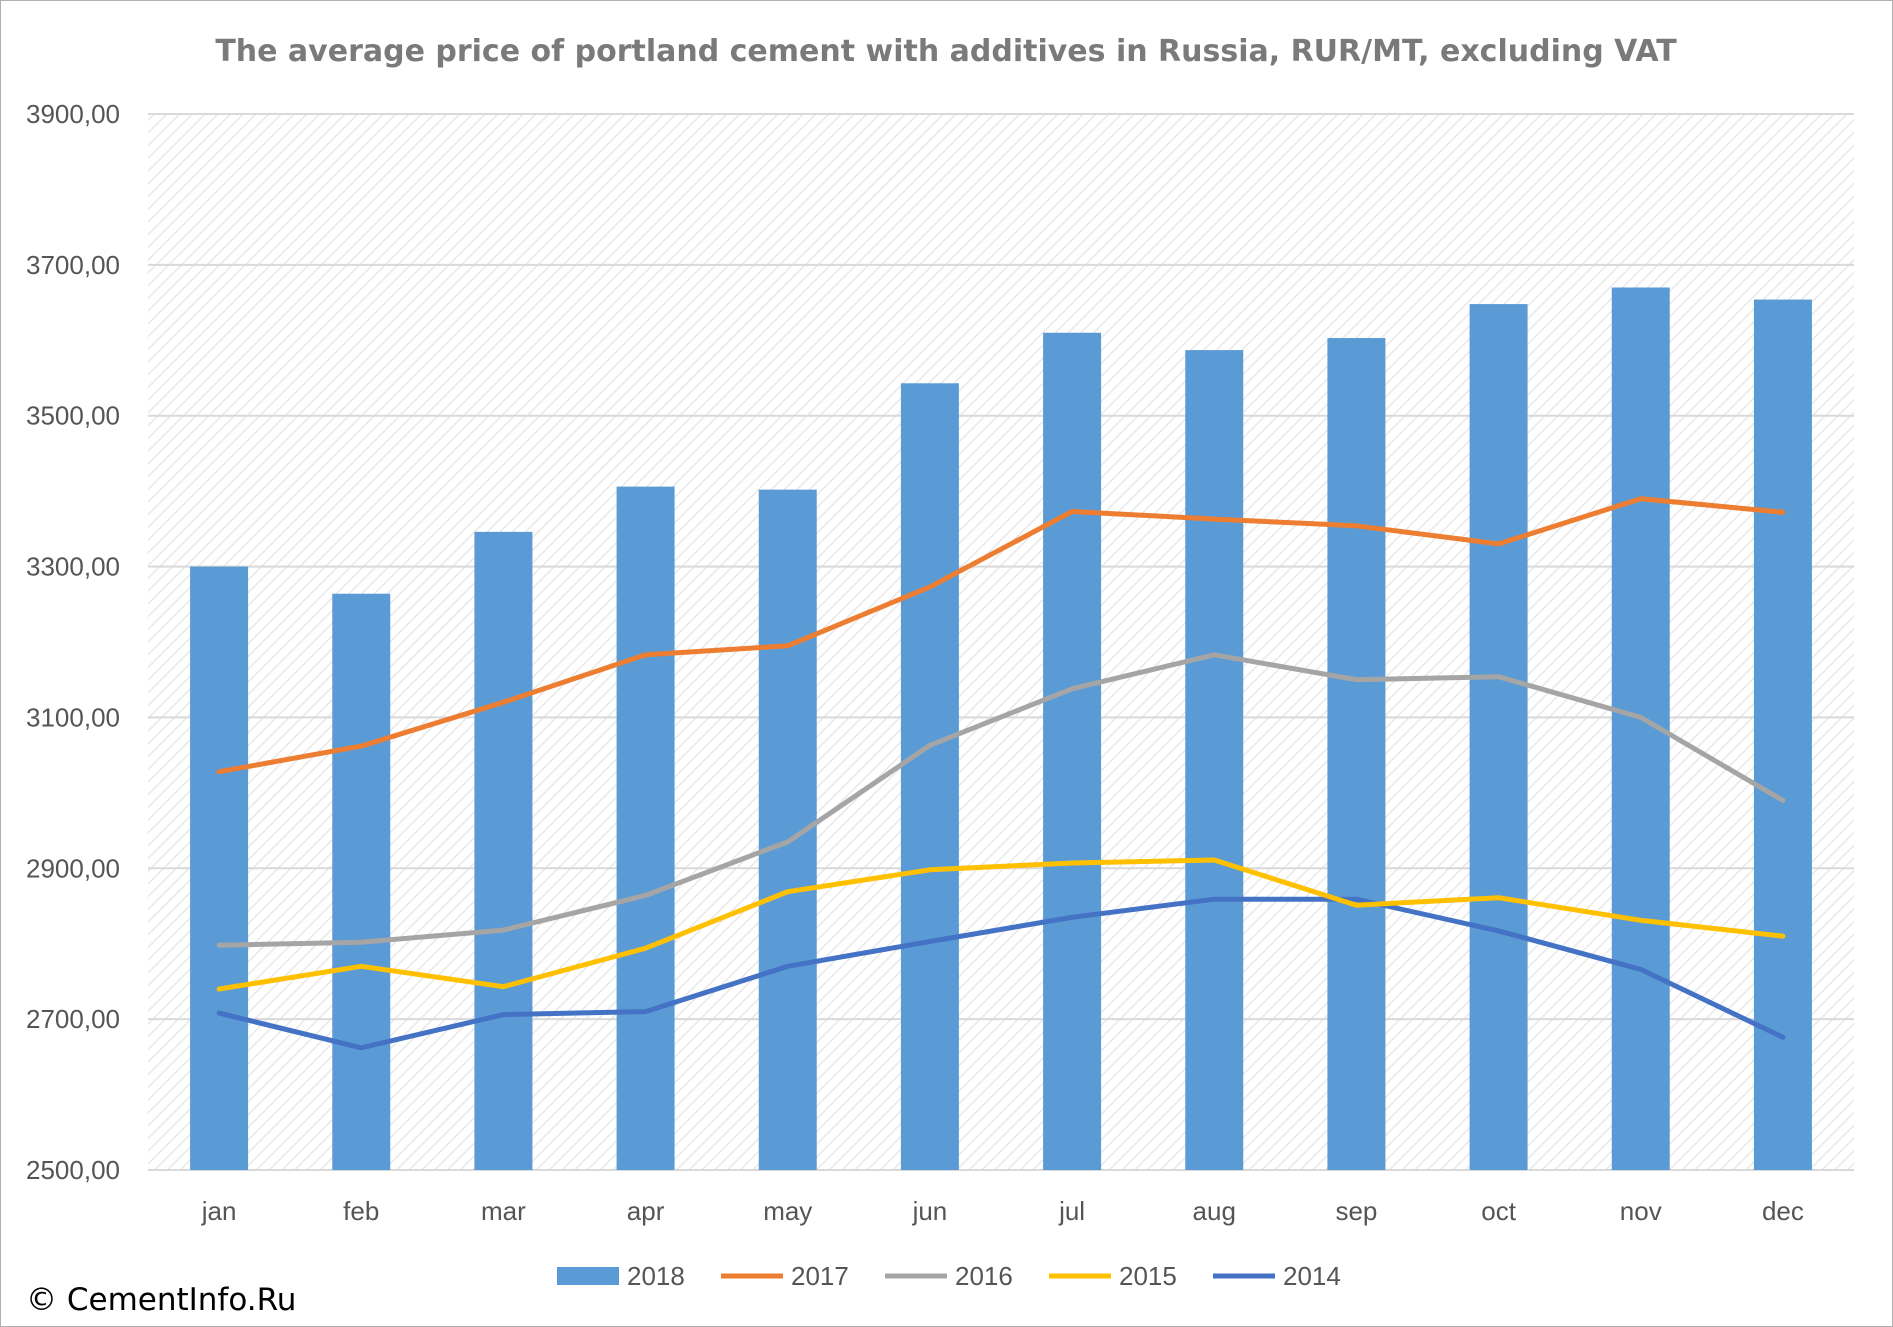  What do you see at coordinates (361, 1211) in the screenshot?
I see `x-tick-label-feb: feb` at bounding box center [361, 1211].